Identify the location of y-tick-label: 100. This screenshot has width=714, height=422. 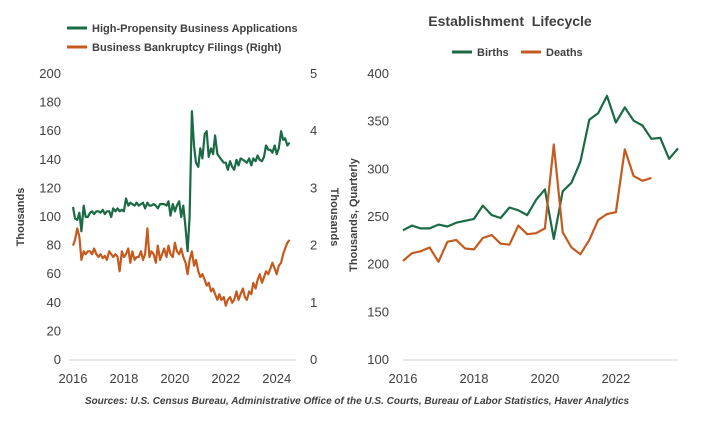
(378, 359).